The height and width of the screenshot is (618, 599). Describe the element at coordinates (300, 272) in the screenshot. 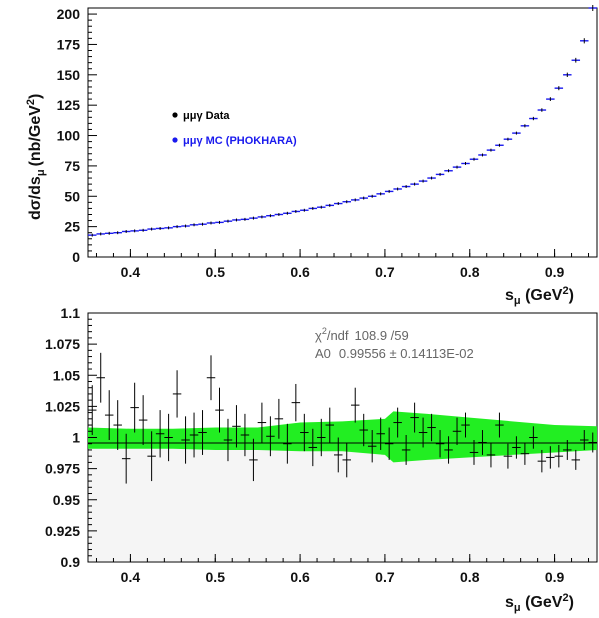

I see `top-x-tick-label: 0.6` at that location.